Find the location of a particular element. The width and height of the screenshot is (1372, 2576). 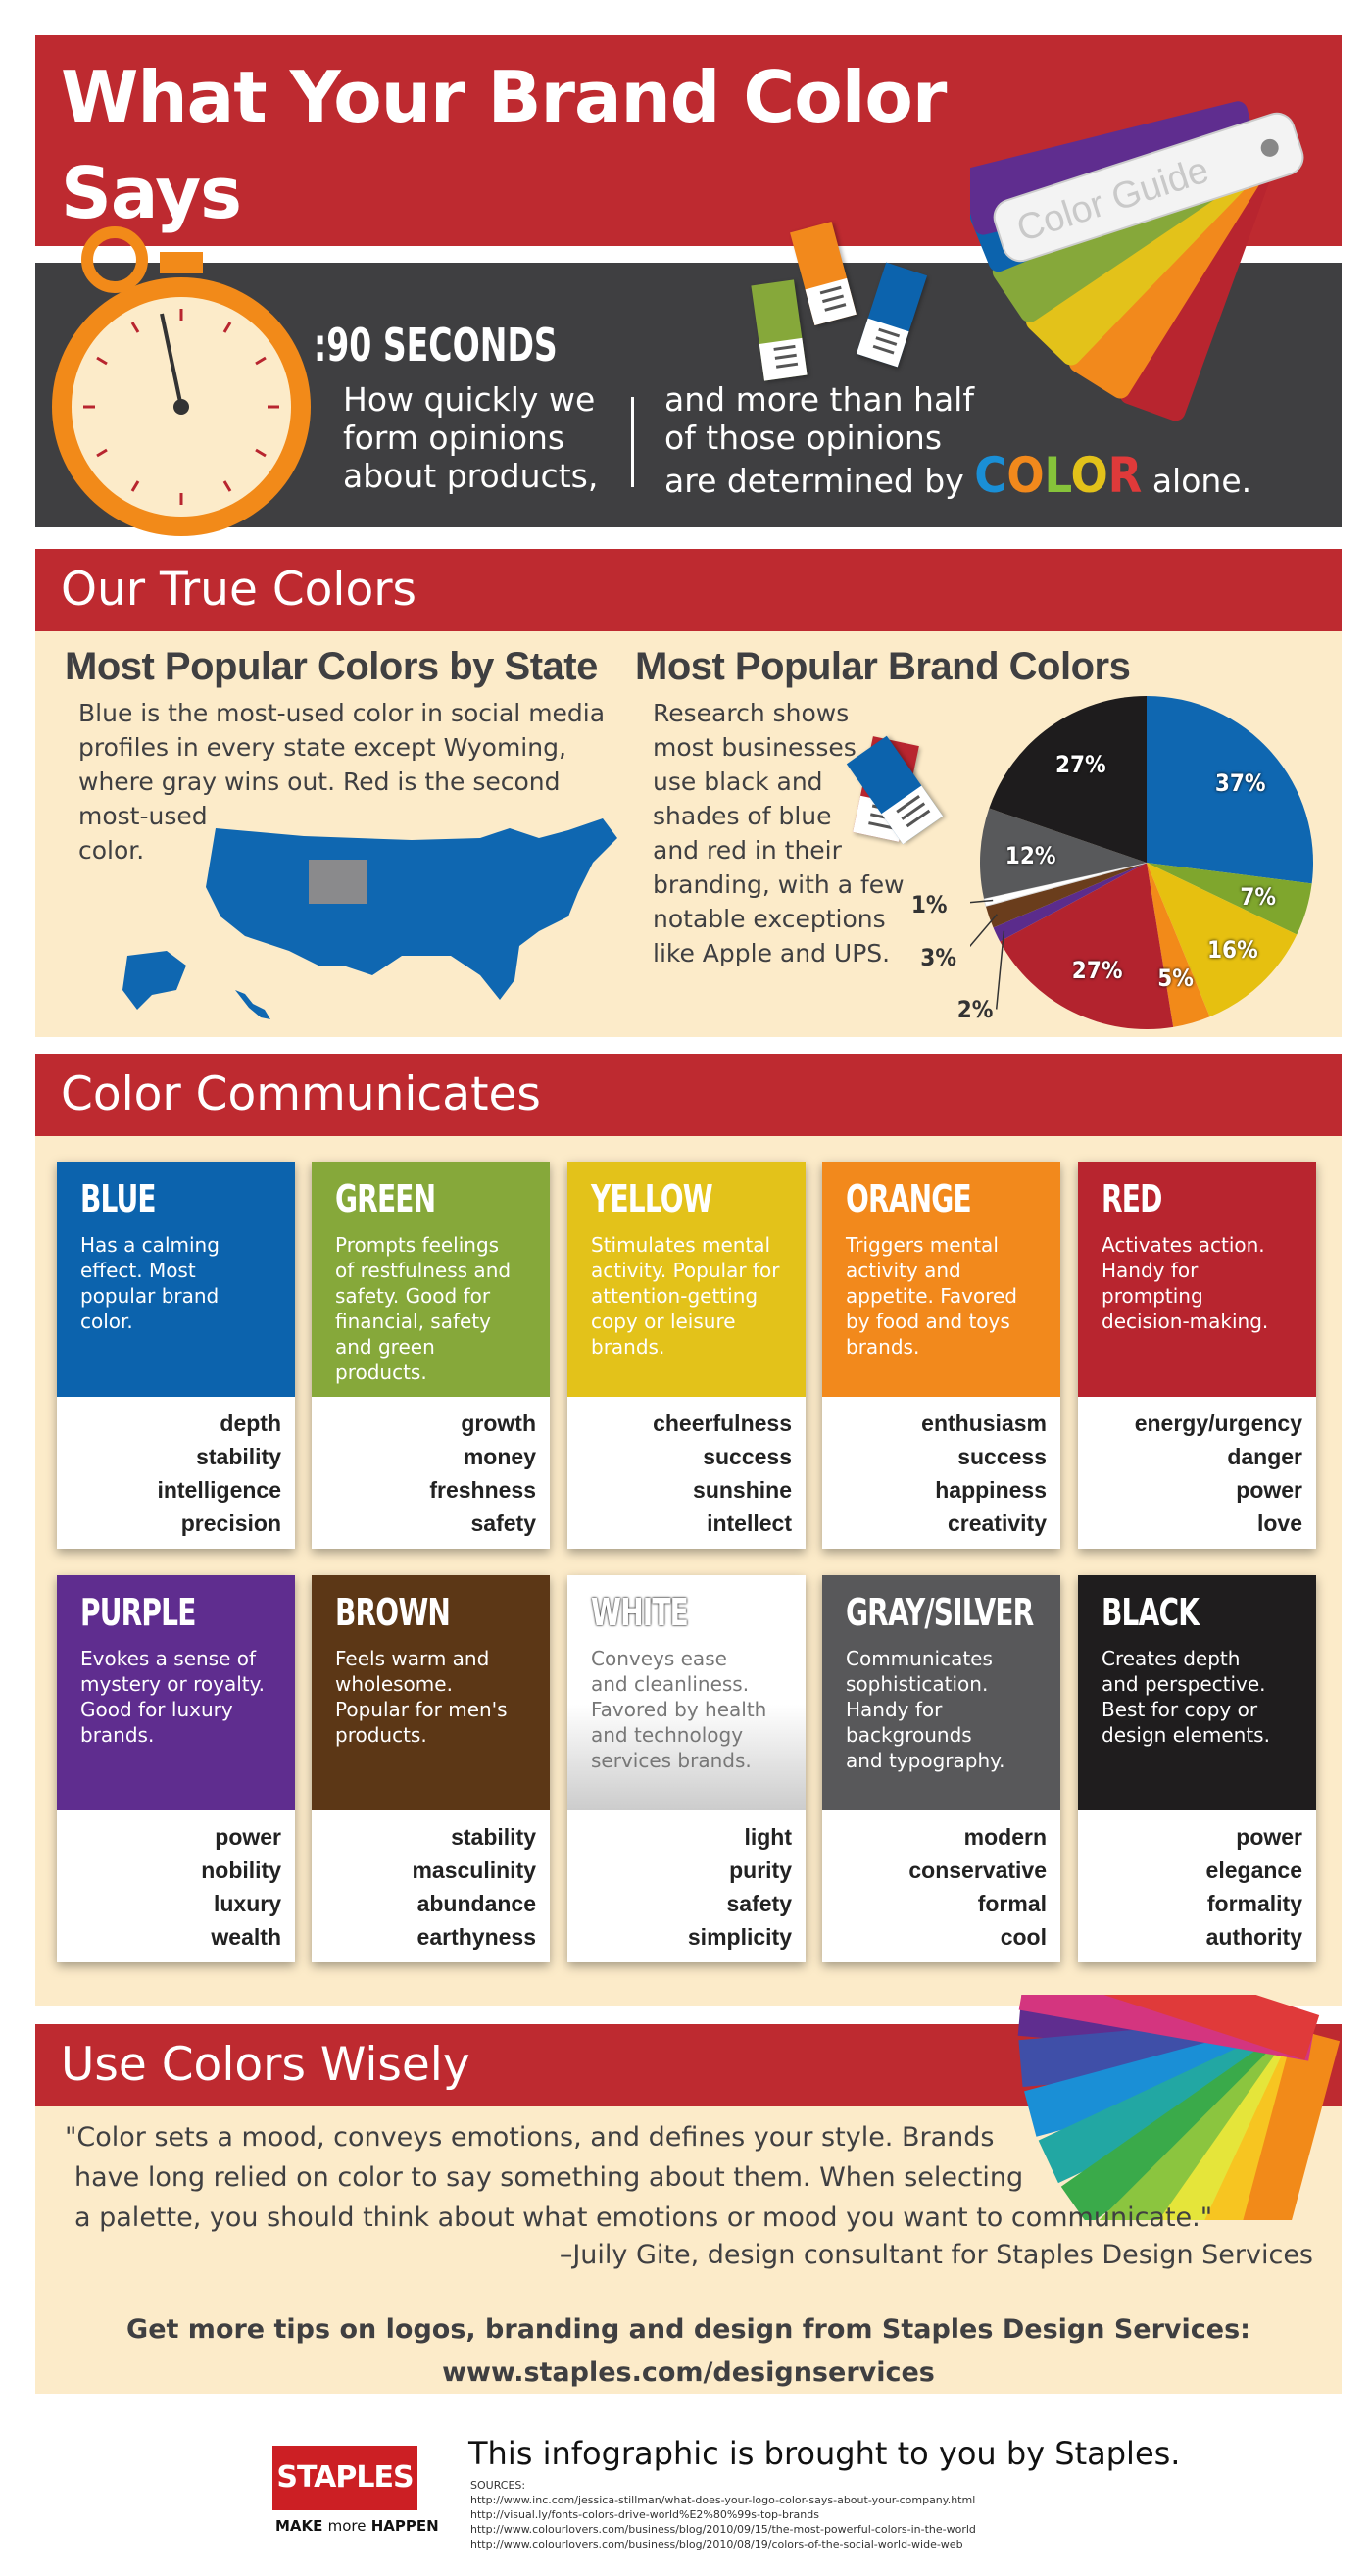

color-card-keywords: cheerfulness success sunshine intellect is located at coordinates (686, 1468).